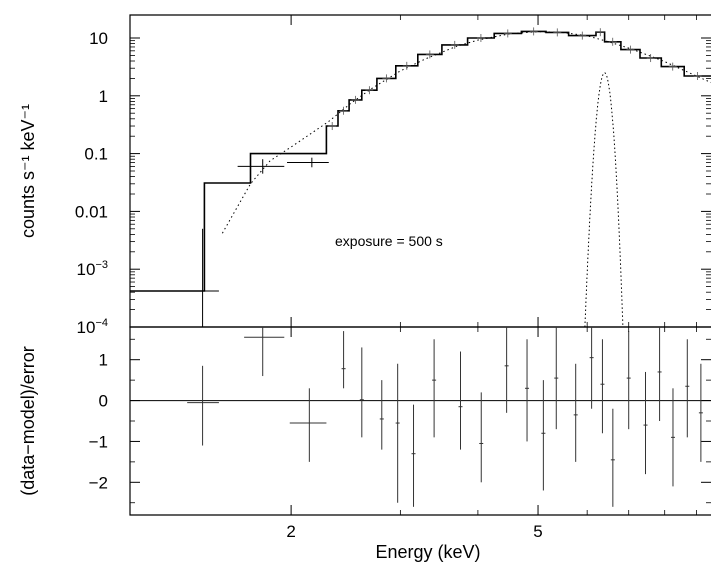 The image size is (711, 565). Describe the element at coordinates (92, 327) in the screenshot. I see `spectrum-y-tick-label: 10⁻⁴` at that location.